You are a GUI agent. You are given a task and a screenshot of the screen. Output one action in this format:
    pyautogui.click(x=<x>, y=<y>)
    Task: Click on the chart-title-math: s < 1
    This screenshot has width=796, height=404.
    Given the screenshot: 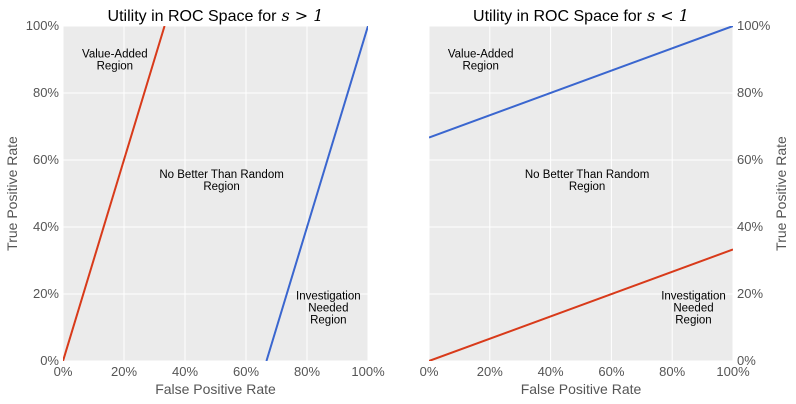 What is the action you would take?
    pyautogui.click(x=668, y=15)
    